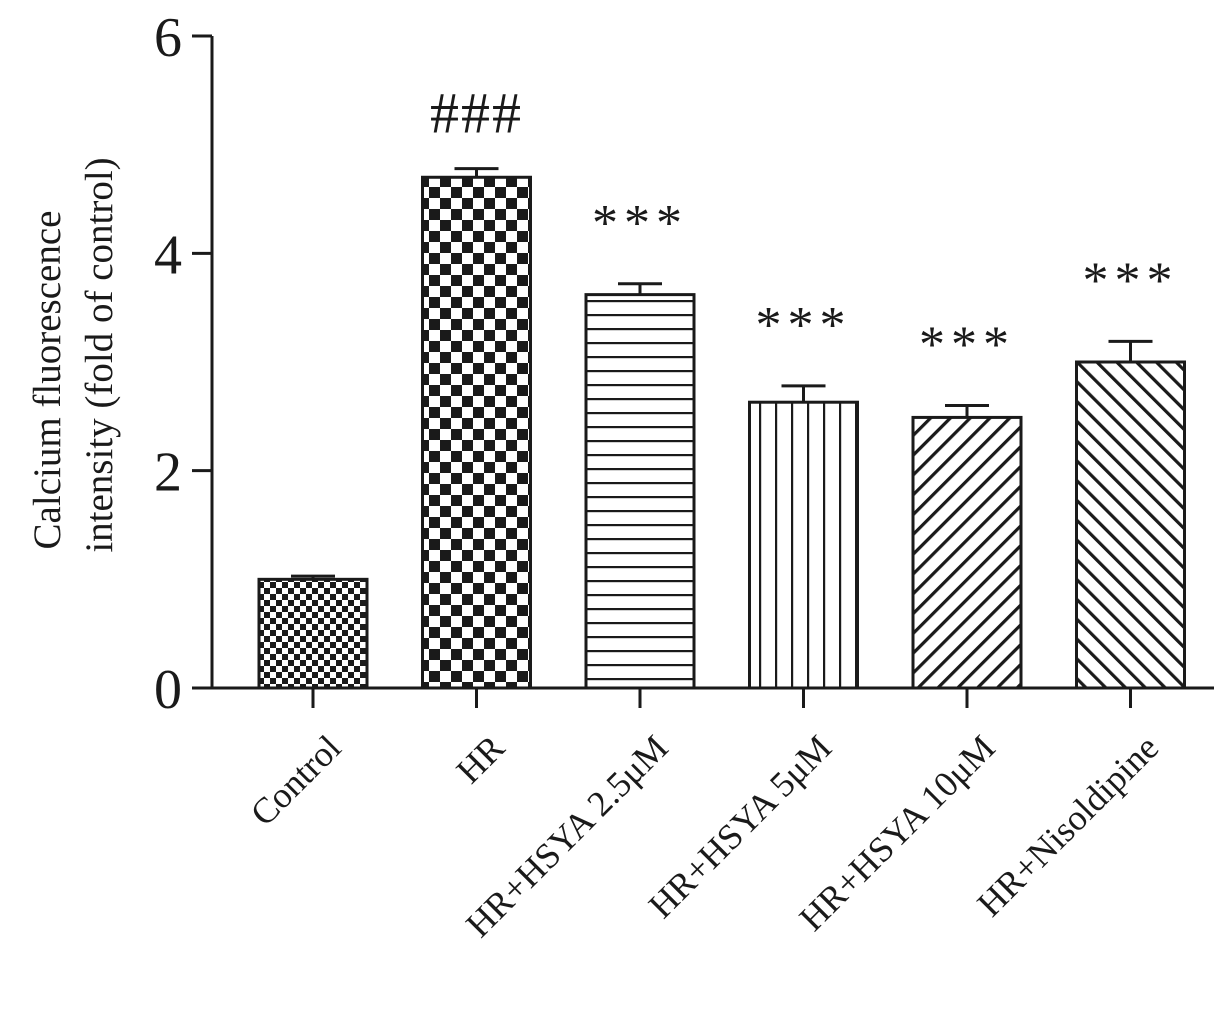  Describe the element at coordinates (1131, 280) in the screenshot. I see `significance-label-5: ***` at that location.